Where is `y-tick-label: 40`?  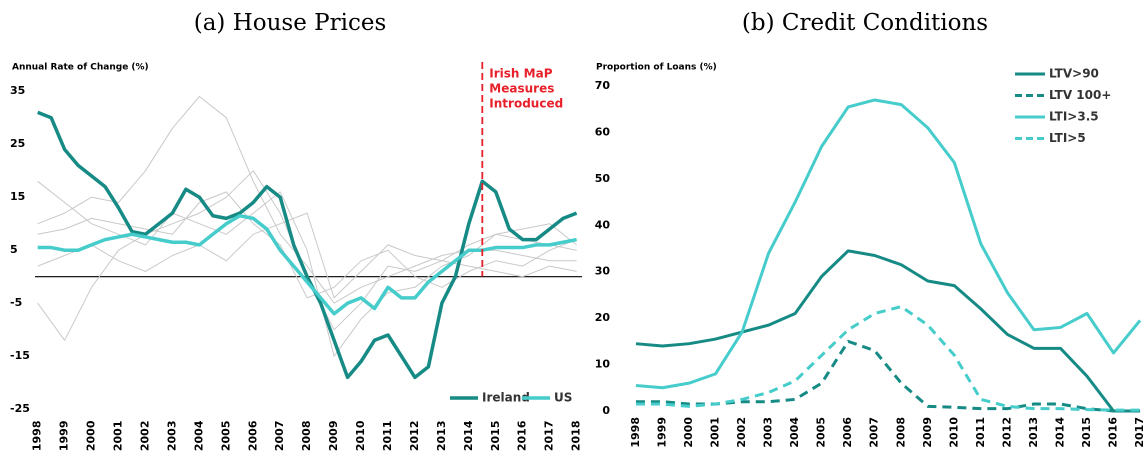
y-tick-label: 40 is located at coordinates (603, 224).